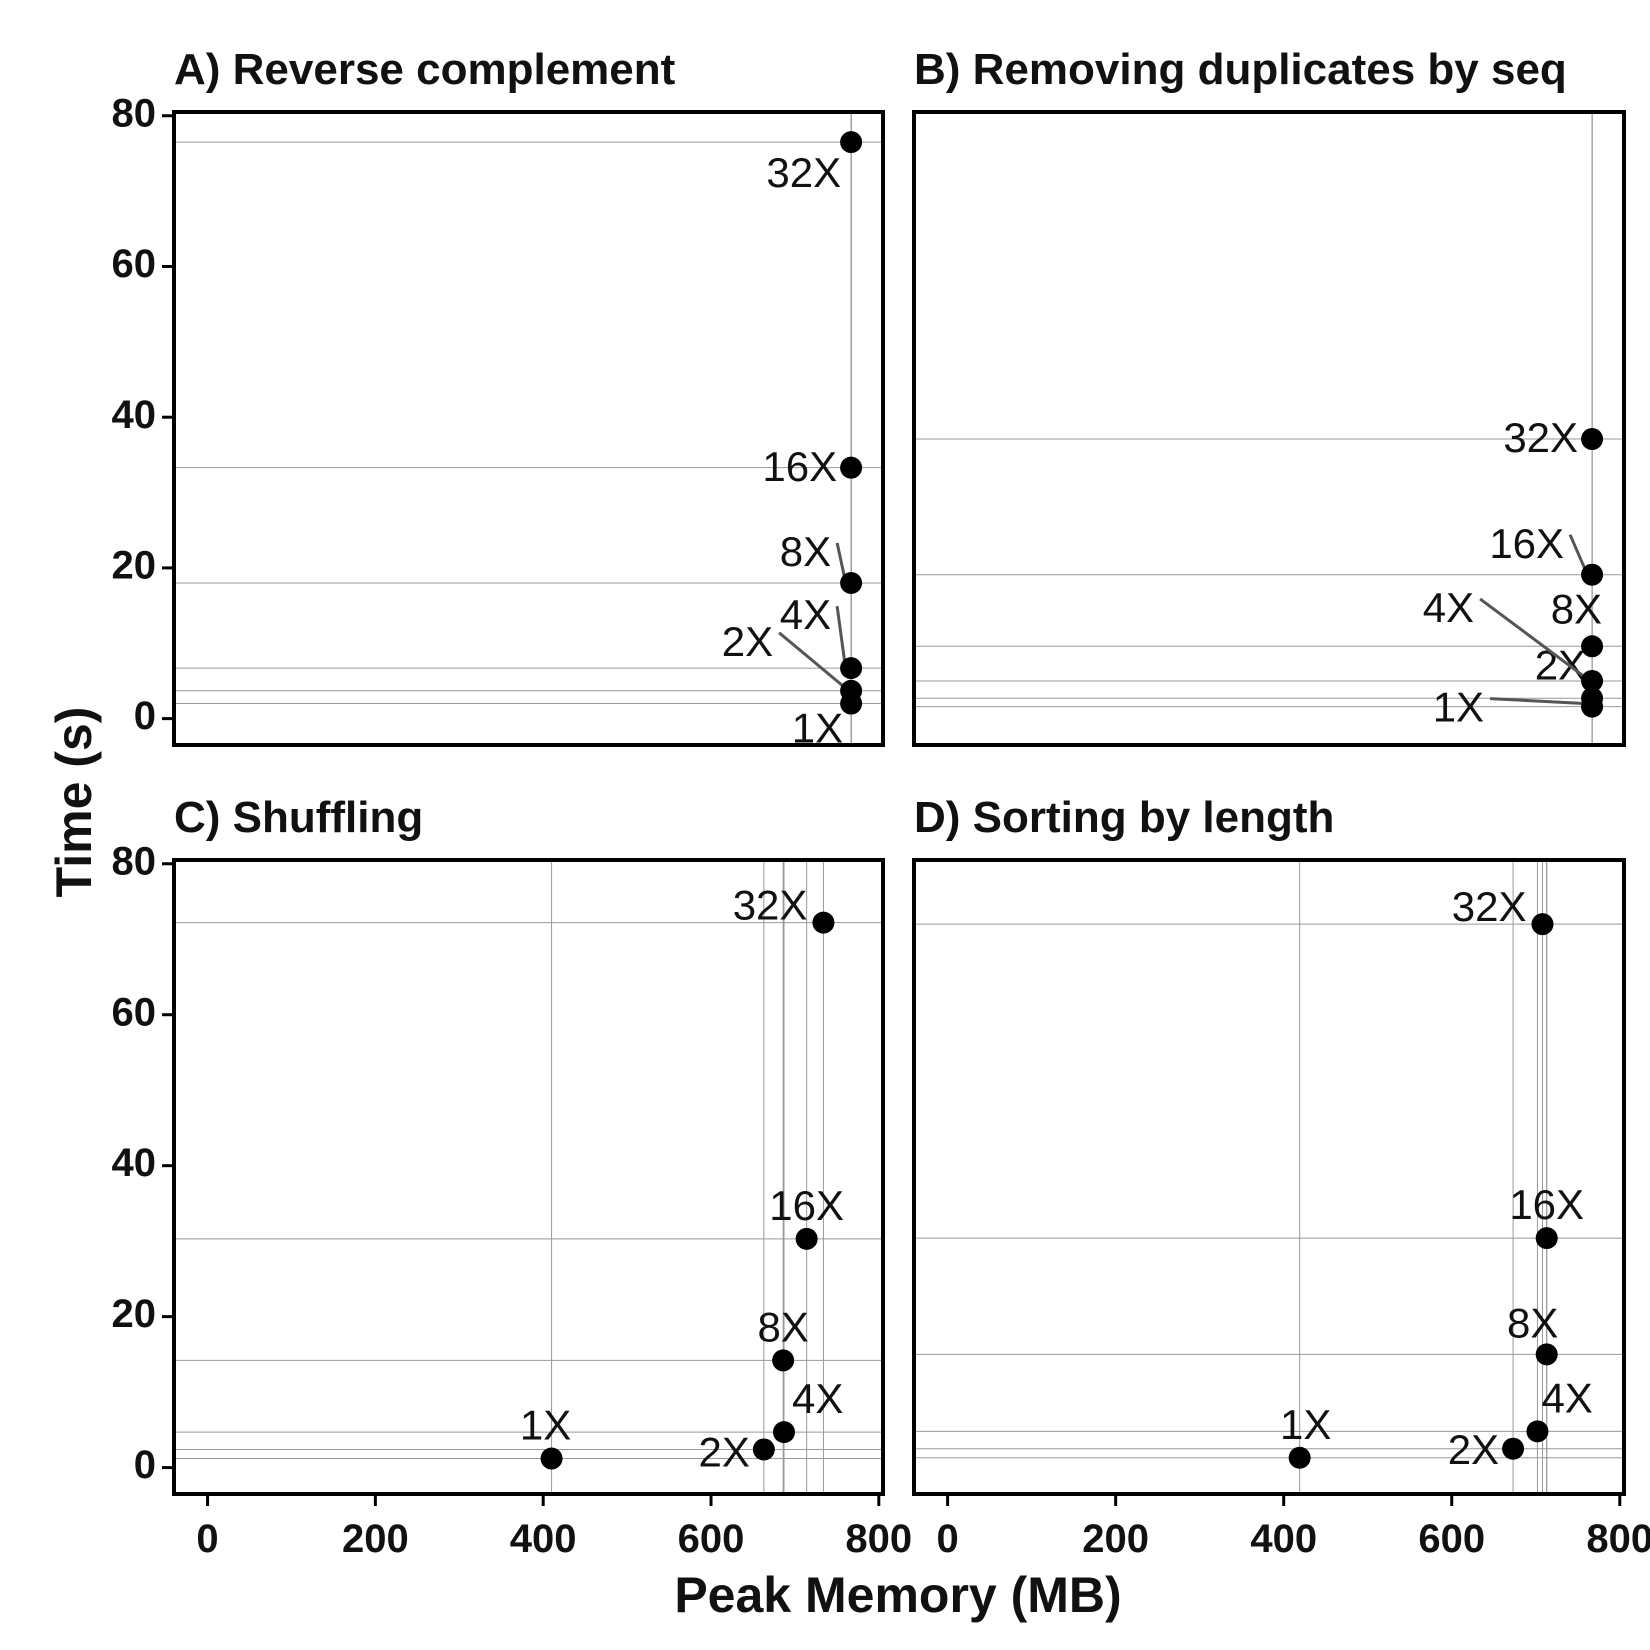  I want to click on panel-title: C) Shuffling, so click(298, 817).